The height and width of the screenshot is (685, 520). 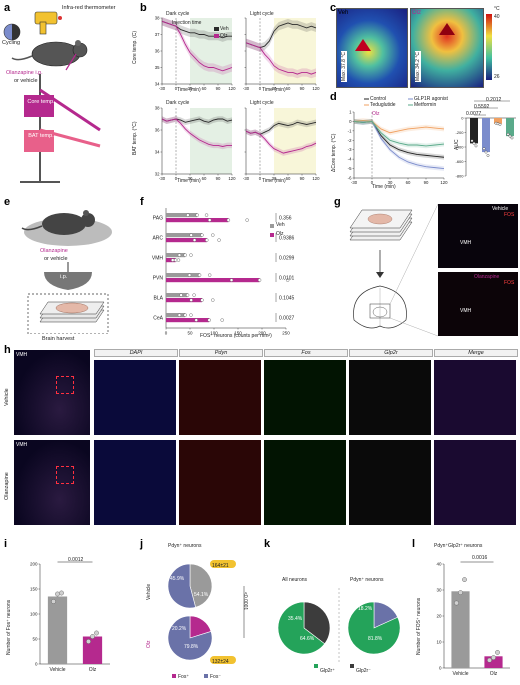 I want to click on d-line-xtick-label-3: 60, so click(x=408, y=182).